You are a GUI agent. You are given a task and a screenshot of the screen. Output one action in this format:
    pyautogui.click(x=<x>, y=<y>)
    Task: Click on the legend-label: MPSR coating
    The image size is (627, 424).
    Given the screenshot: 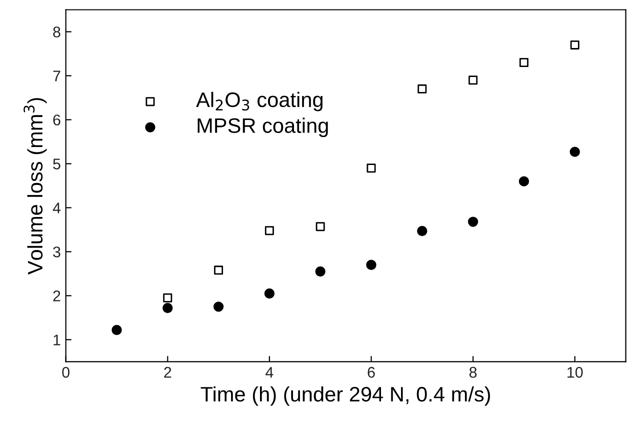 What is the action you would take?
    pyautogui.click(x=263, y=128)
    